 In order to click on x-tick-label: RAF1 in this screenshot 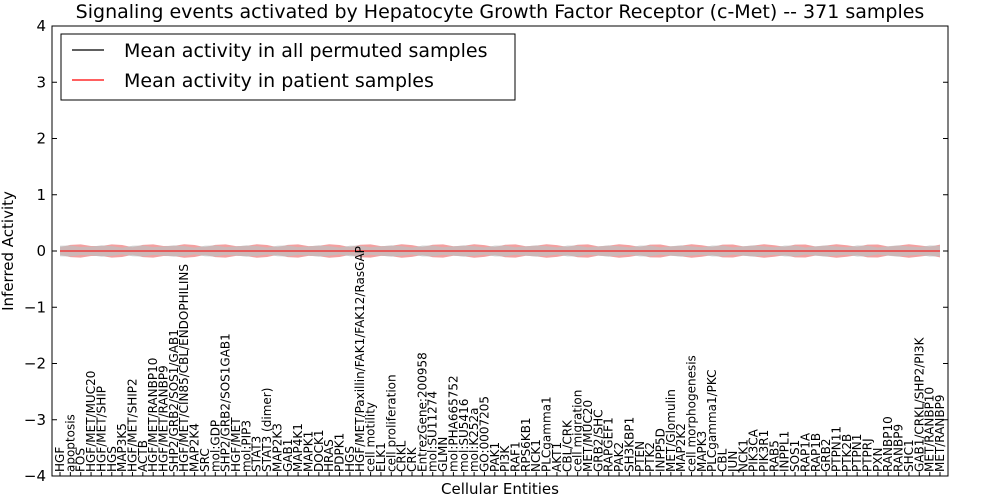, I will do `click(516, 456)`.